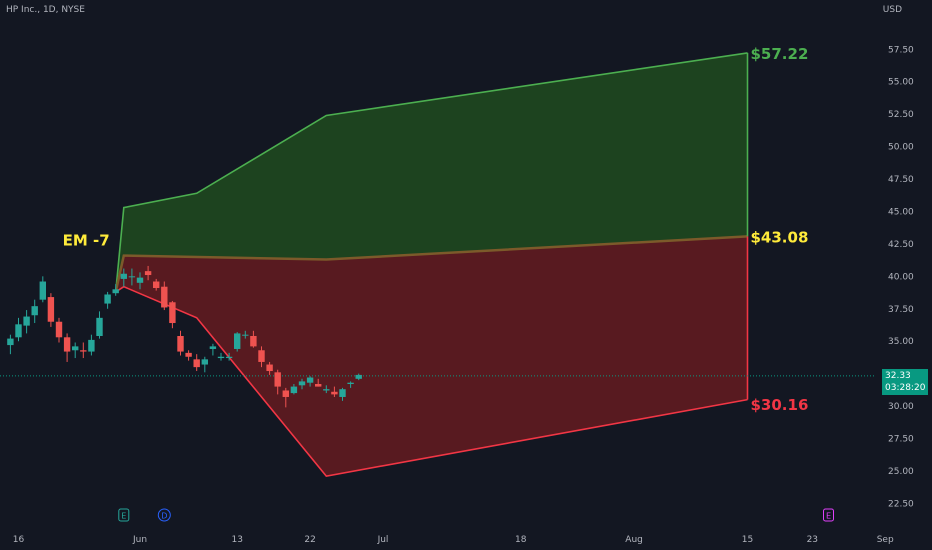  What do you see at coordinates (521, 540) in the screenshot?
I see `time-tick-label: 18` at bounding box center [521, 540].